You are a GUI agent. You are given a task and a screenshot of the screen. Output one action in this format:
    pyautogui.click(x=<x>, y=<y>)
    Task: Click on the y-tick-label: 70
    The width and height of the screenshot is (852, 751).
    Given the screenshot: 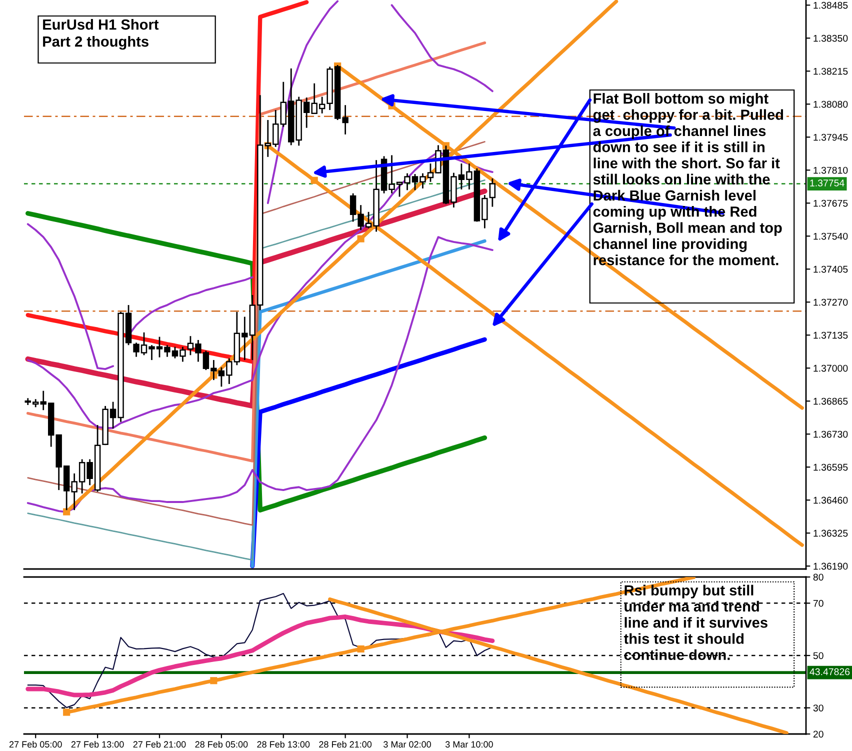 What is the action you would take?
    pyautogui.click(x=818, y=603)
    